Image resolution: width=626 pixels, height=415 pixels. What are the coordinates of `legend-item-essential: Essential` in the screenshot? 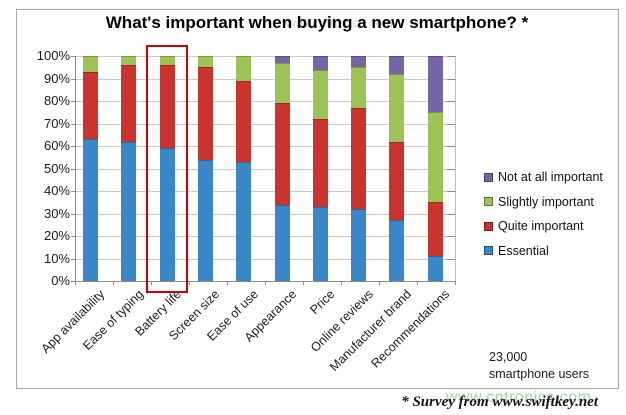 It's located at (516, 251).